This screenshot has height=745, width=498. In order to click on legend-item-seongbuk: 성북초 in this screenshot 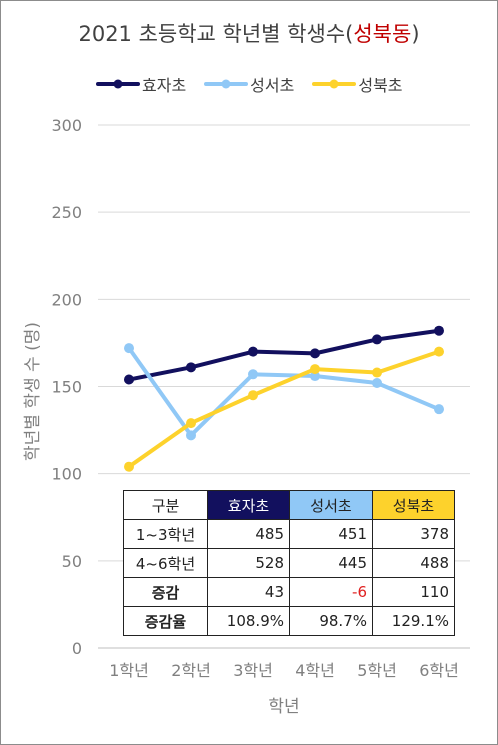, I will do `click(357, 84)`.